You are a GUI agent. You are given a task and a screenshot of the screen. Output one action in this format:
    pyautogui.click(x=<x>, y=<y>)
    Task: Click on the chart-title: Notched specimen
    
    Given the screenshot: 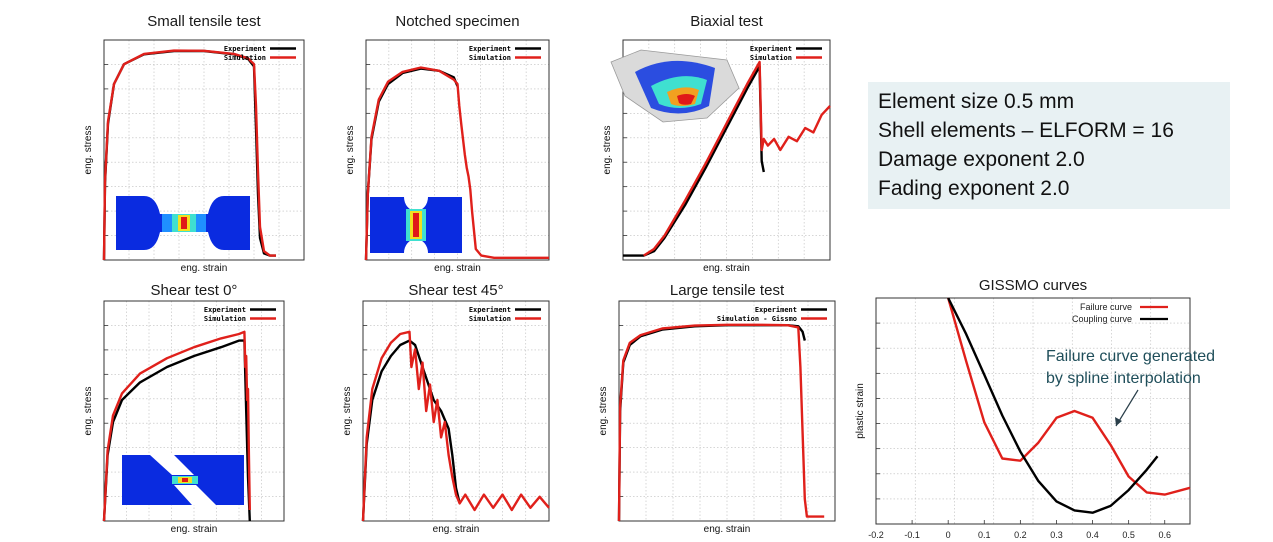 What is the action you would take?
    pyautogui.click(x=457, y=21)
    